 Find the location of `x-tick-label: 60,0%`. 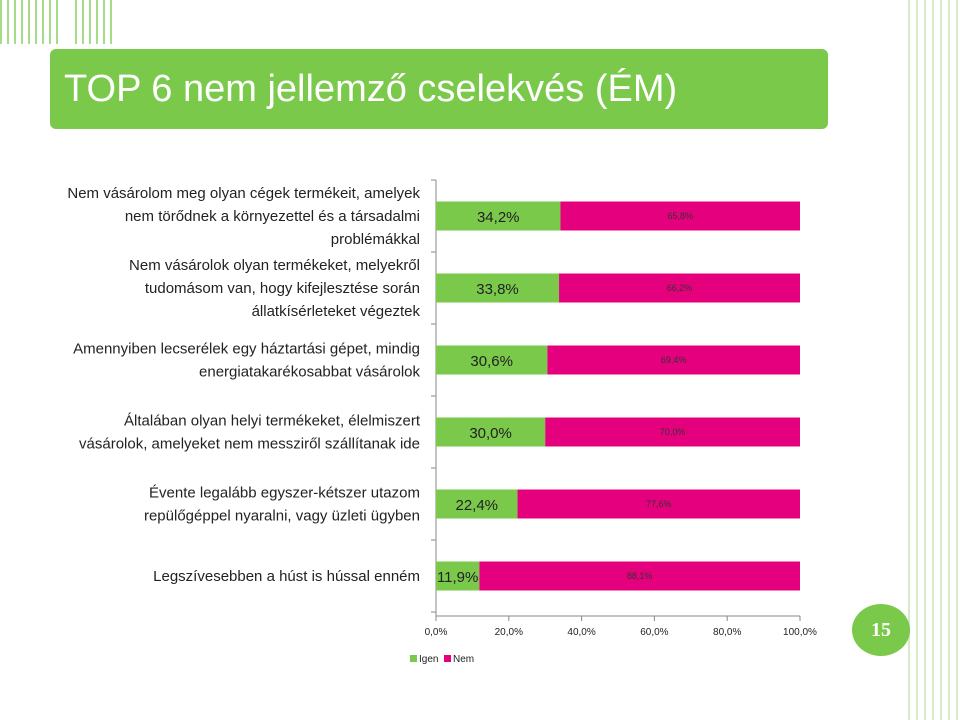

x-tick-label: 60,0% is located at coordinates (654, 632).